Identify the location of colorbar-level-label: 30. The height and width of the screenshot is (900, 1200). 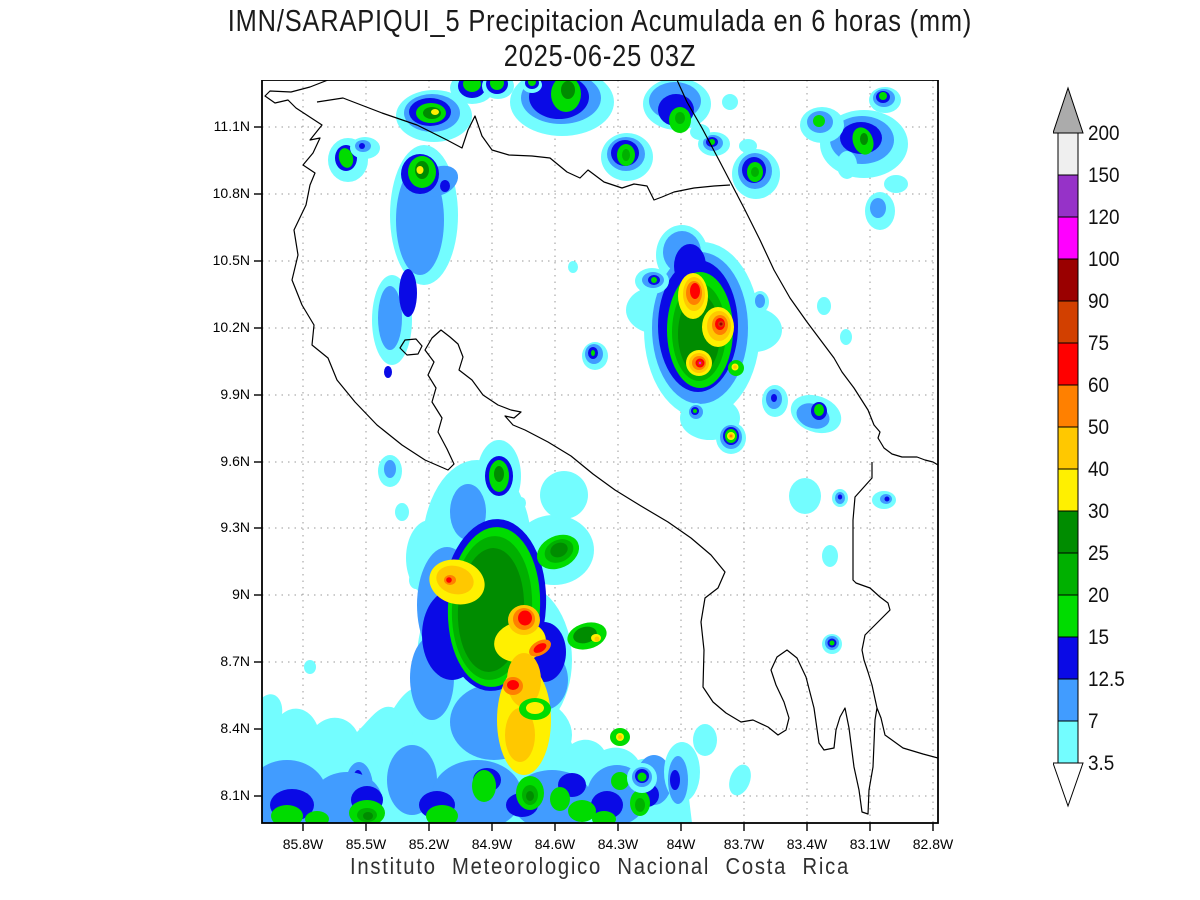
(1099, 511).